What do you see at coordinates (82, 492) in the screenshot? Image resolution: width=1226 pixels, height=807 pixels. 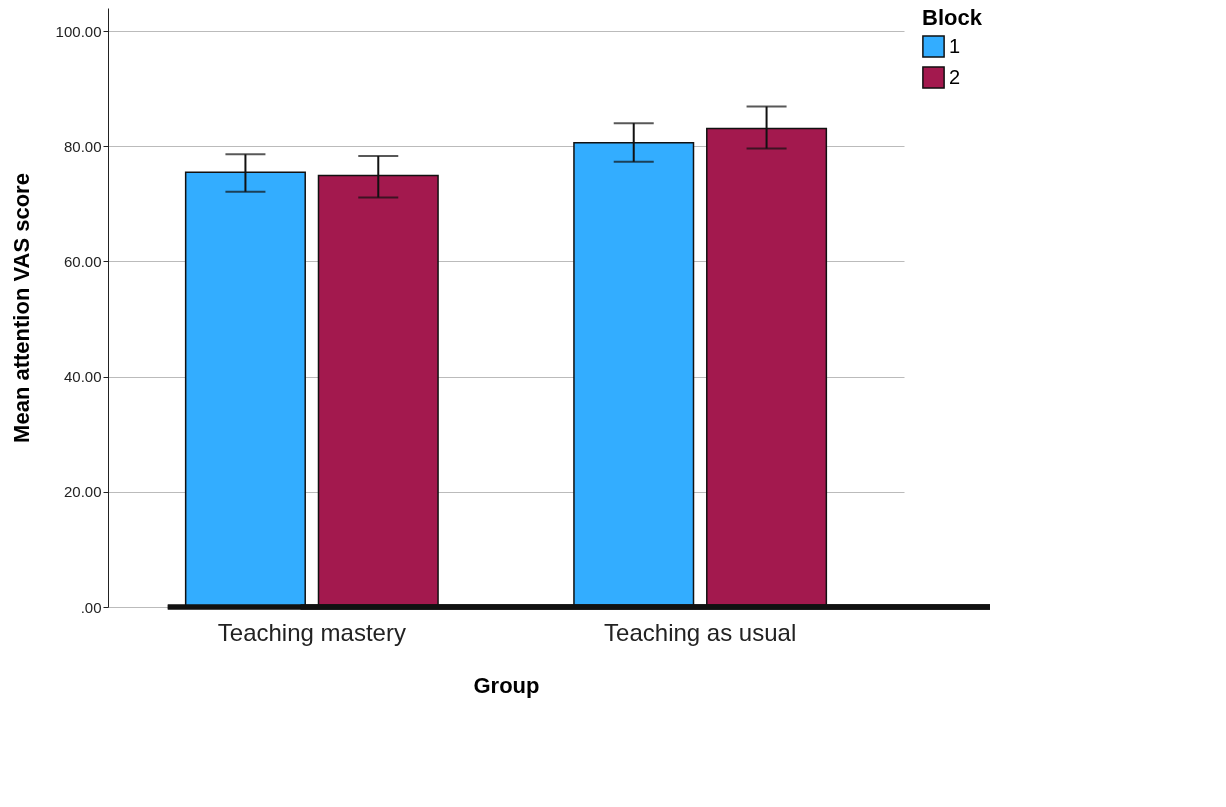 I see `y-tick-label: 20.00` at bounding box center [82, 492].